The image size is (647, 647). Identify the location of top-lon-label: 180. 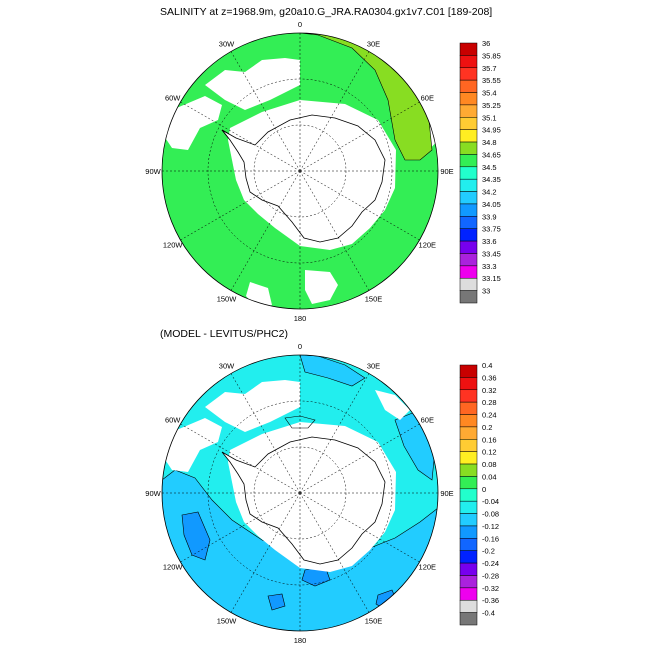
(300, 318).